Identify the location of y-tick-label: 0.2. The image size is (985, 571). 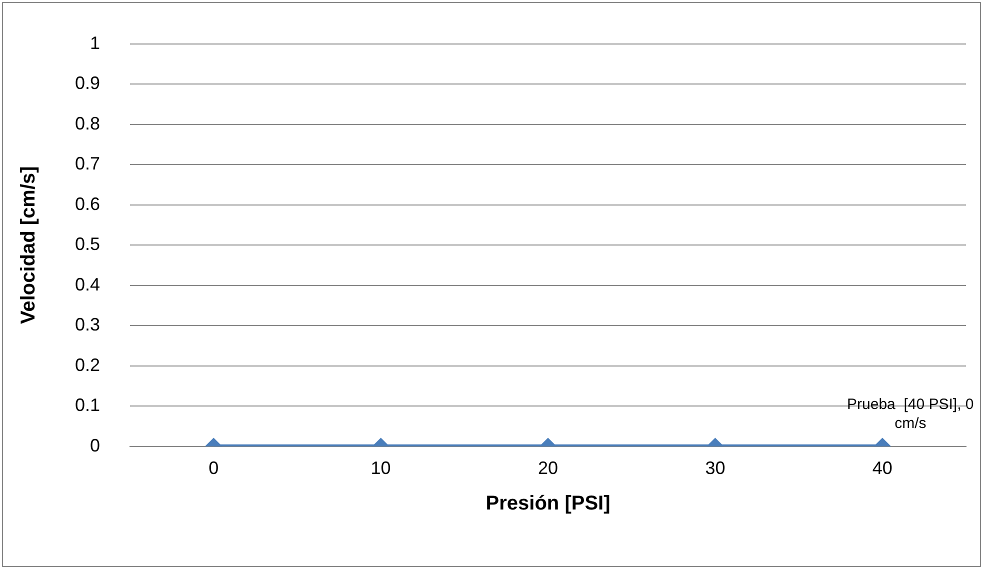
(87, 364).